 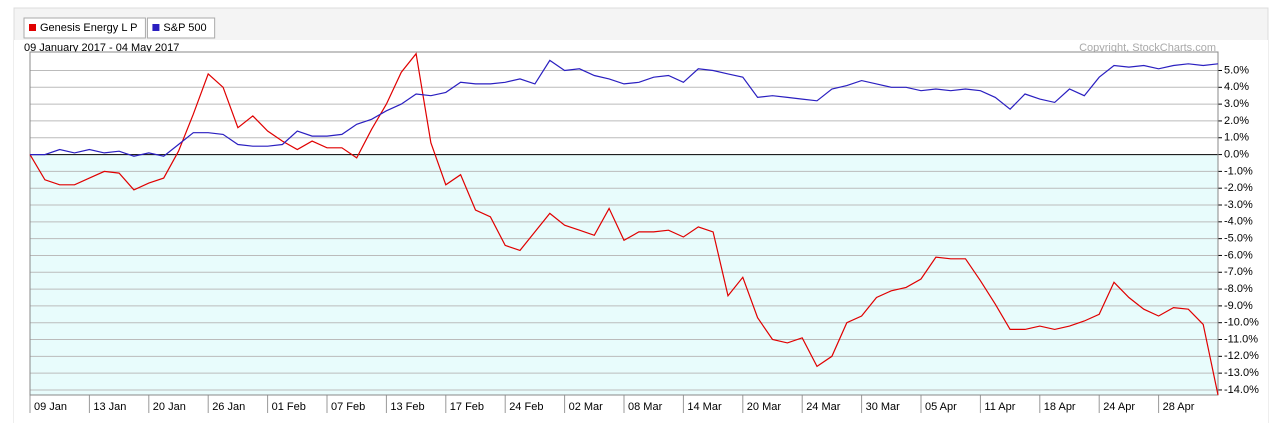 I want to click on y-tick-label: 3.0%, so click(x=1236, y=104).